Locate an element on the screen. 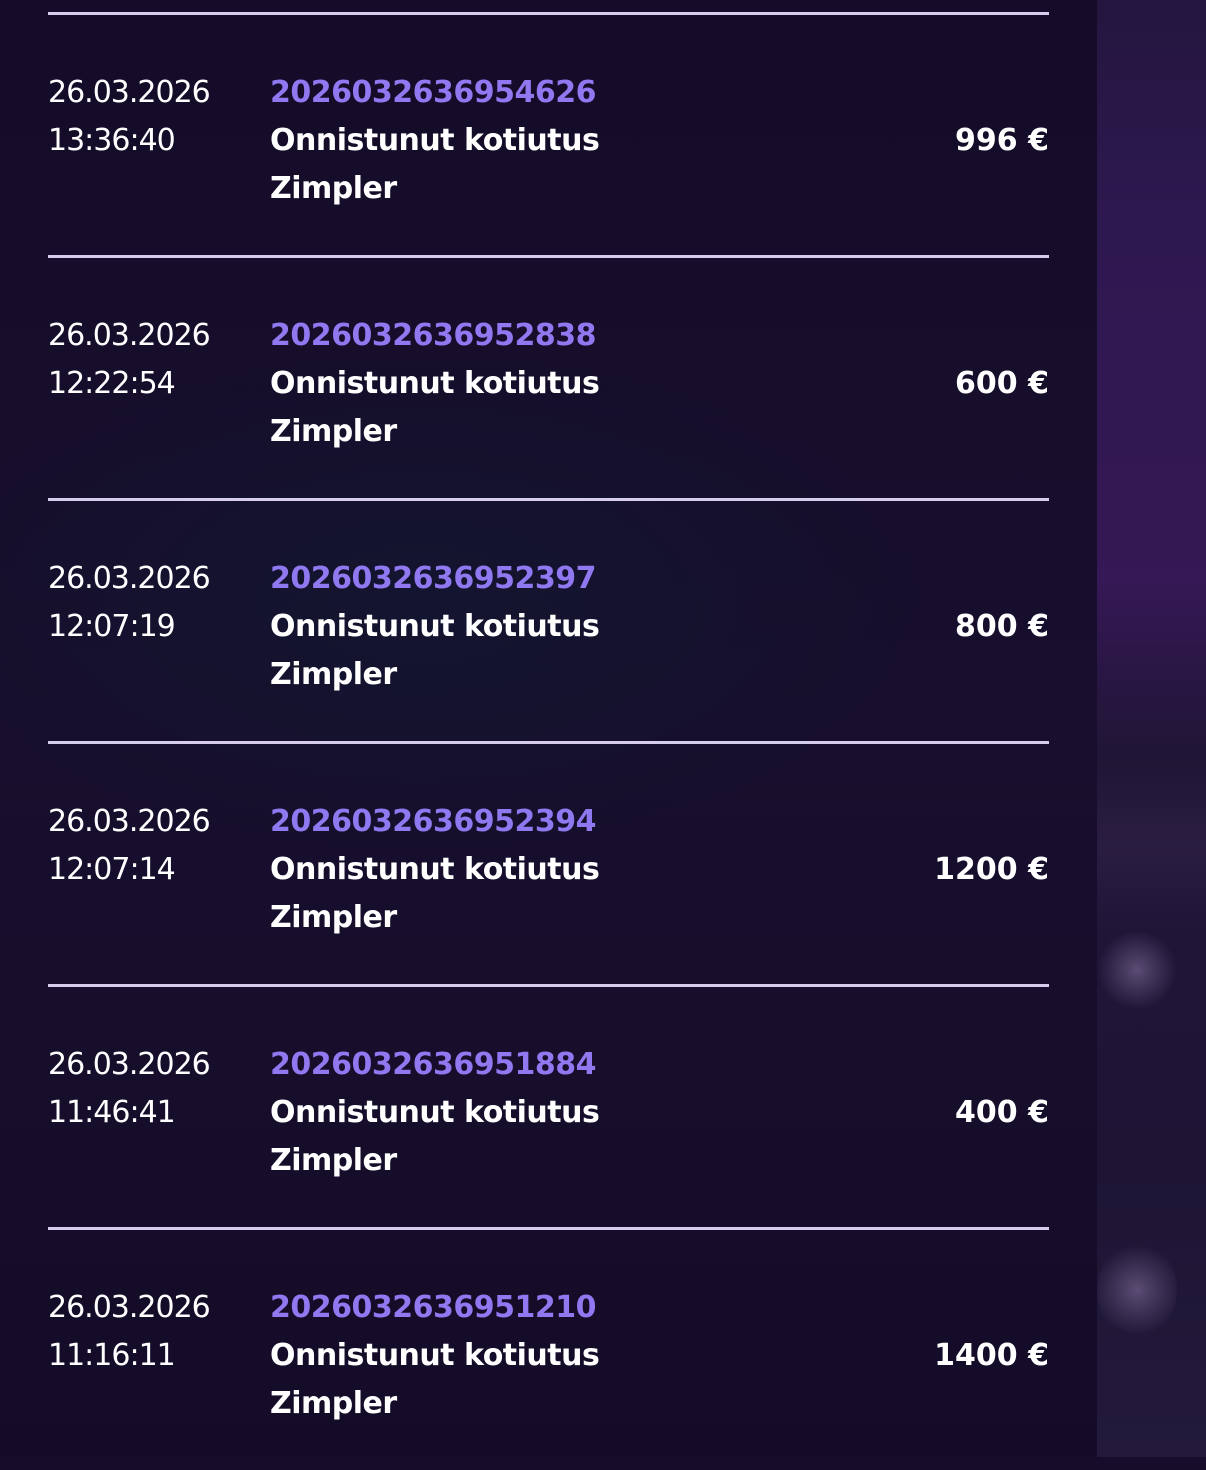 This screenshot has width=1206, height=1470. transaction-id-link: 2026032636952394 is located at coordinates (433, 821).